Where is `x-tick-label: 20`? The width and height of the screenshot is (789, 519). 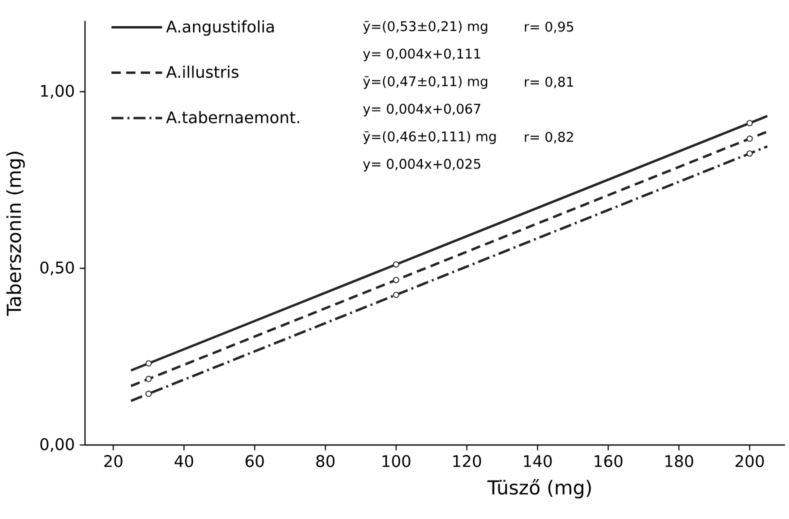 x-tick-label: 20 is located at coordinates (113, 461).